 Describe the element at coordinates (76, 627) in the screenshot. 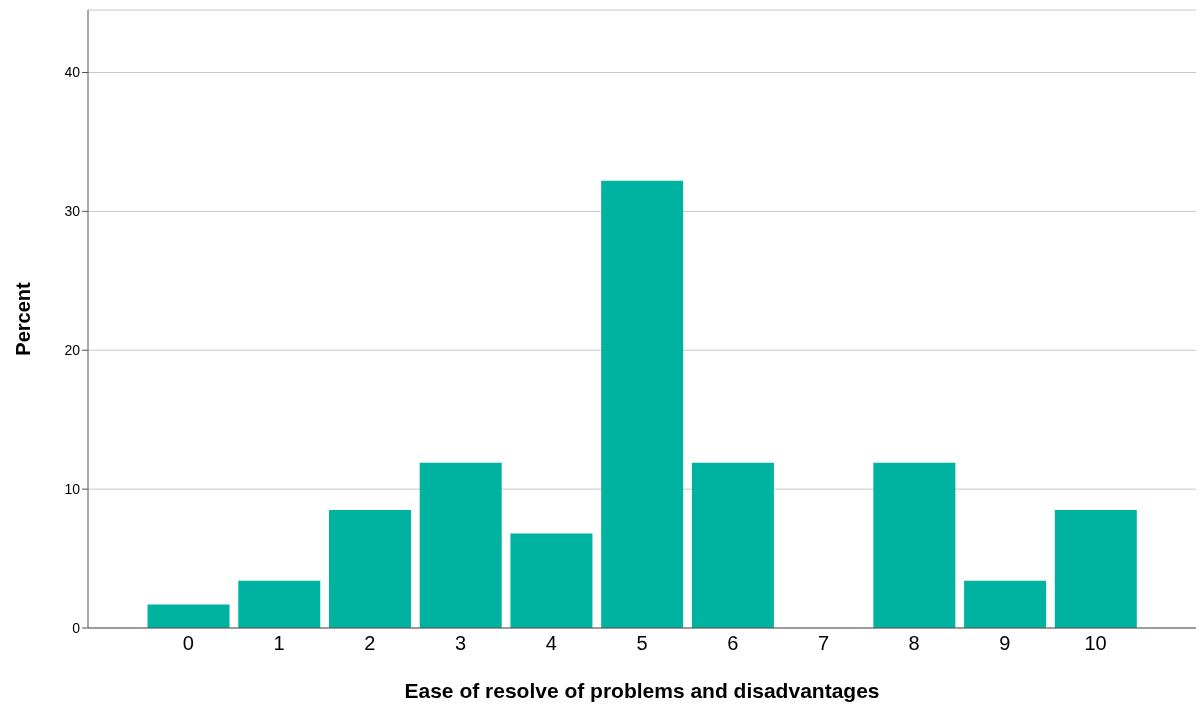

I see `y-tick-label: 0` at that location.